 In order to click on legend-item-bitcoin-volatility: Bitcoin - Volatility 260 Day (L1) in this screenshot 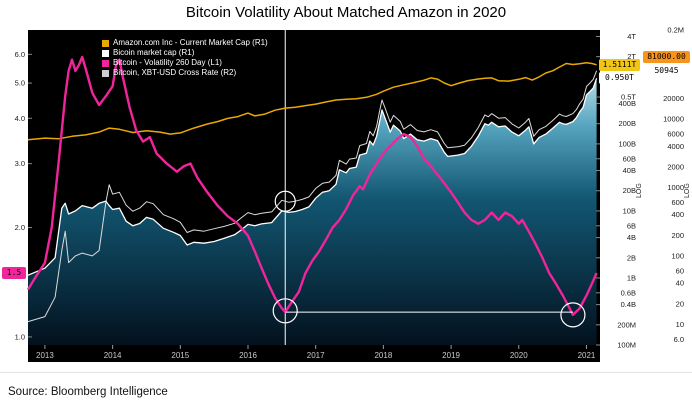, I will do `click(185, 63)`.